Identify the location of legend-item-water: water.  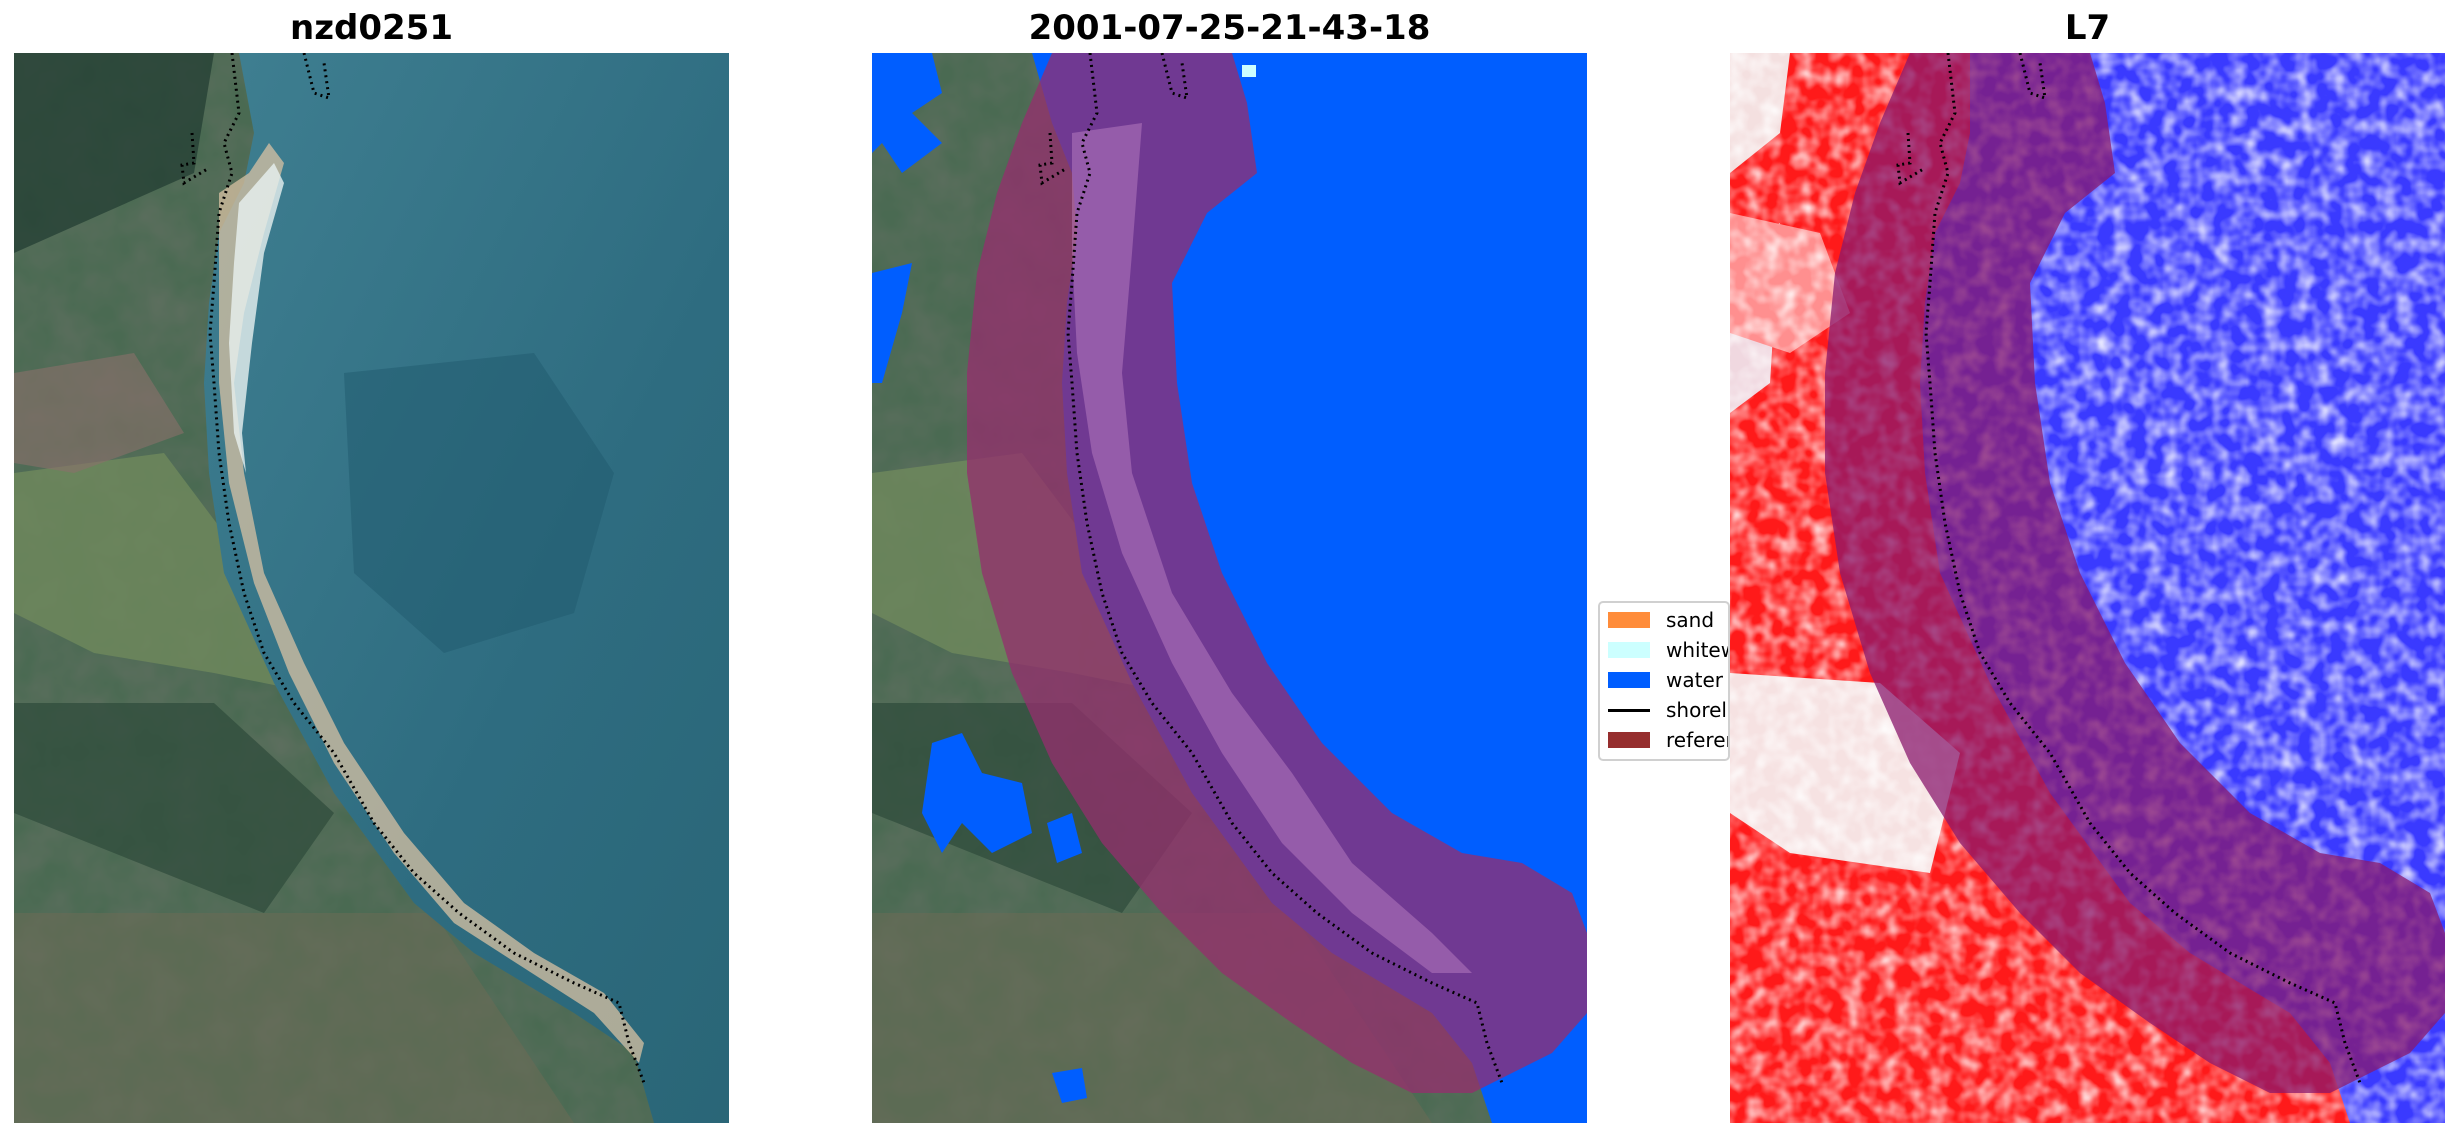
(1665, 680).